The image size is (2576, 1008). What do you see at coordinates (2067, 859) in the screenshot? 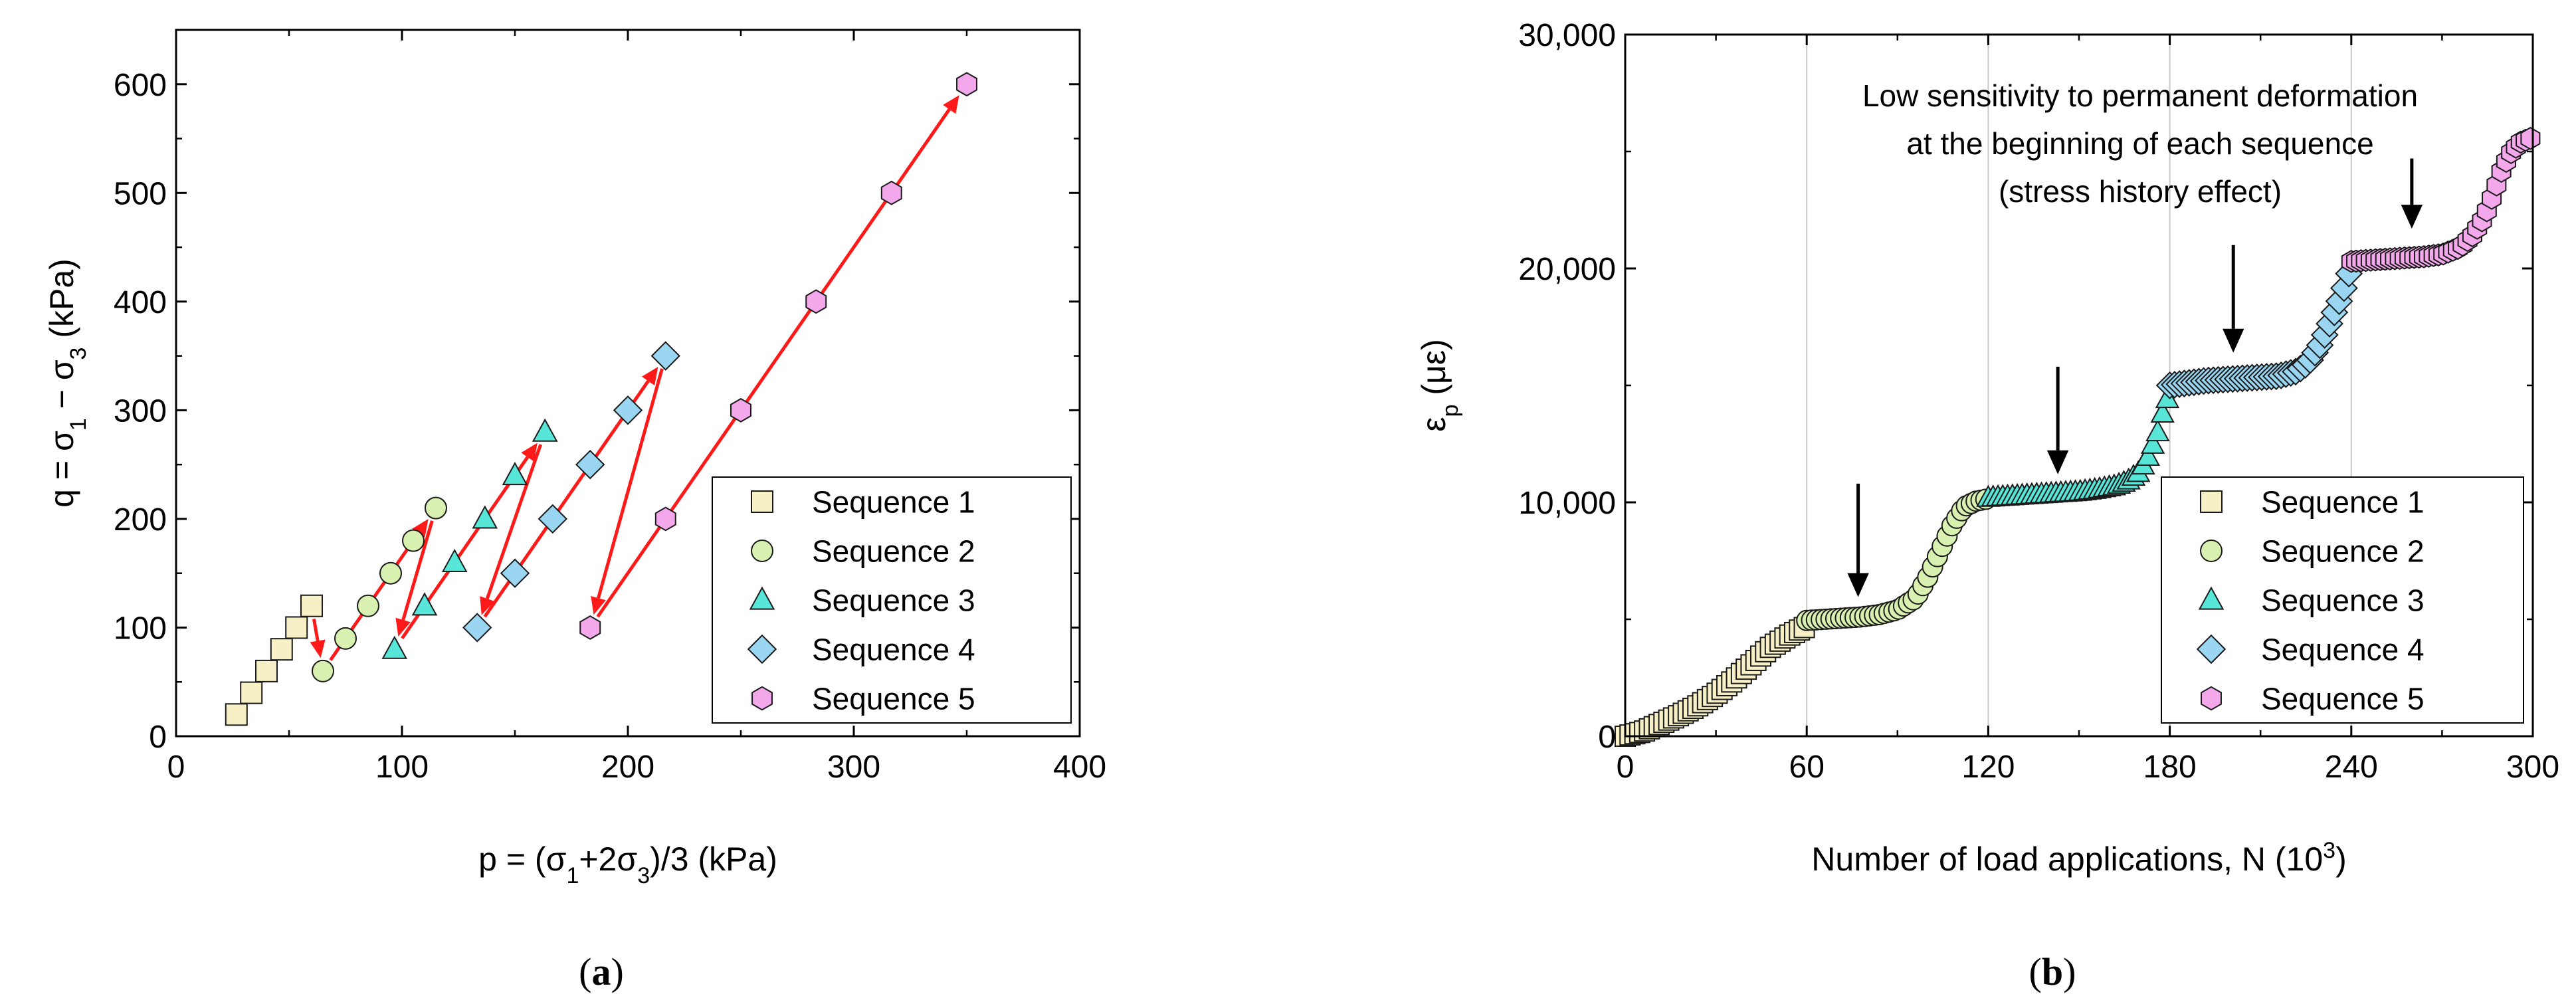
I see `x-axis-label-part: Number of load applications, N (10` at bounding box center [2067, 859].